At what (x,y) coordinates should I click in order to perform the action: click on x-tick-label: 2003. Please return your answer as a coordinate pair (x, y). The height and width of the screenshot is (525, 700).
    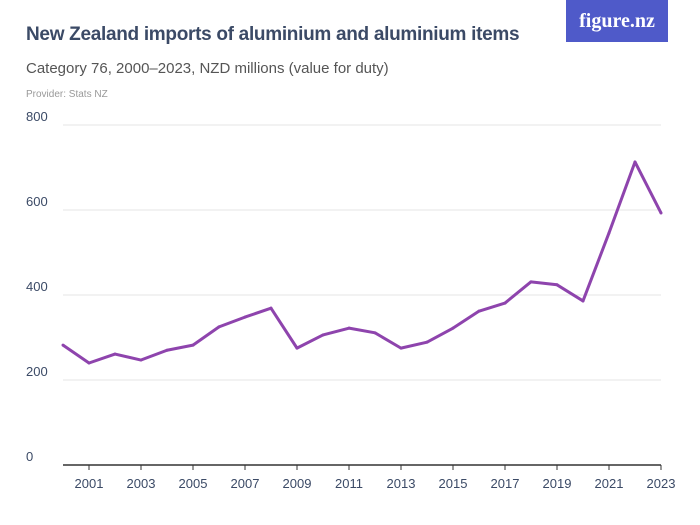
    Looking at the image, I should click on (141, 483).